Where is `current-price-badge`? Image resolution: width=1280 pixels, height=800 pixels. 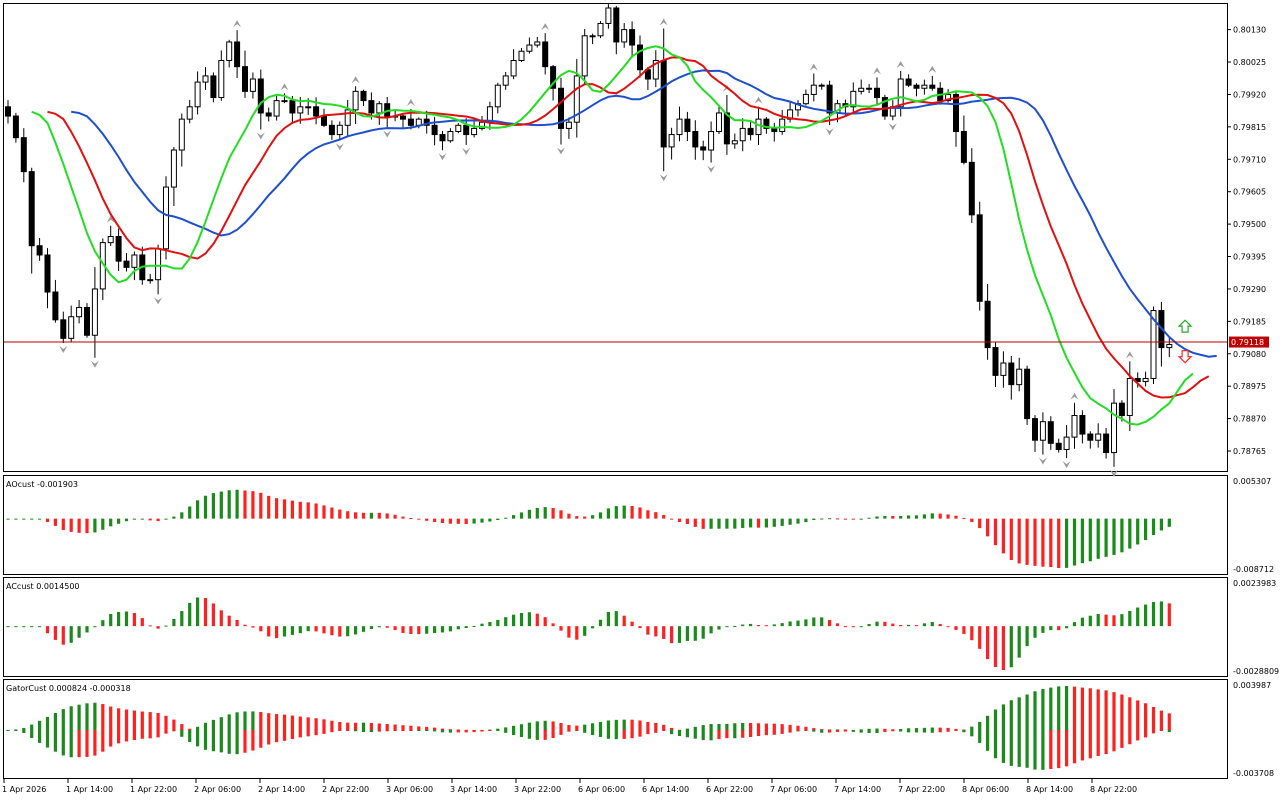 current-price-badge is located at coordinates (1249, 342).